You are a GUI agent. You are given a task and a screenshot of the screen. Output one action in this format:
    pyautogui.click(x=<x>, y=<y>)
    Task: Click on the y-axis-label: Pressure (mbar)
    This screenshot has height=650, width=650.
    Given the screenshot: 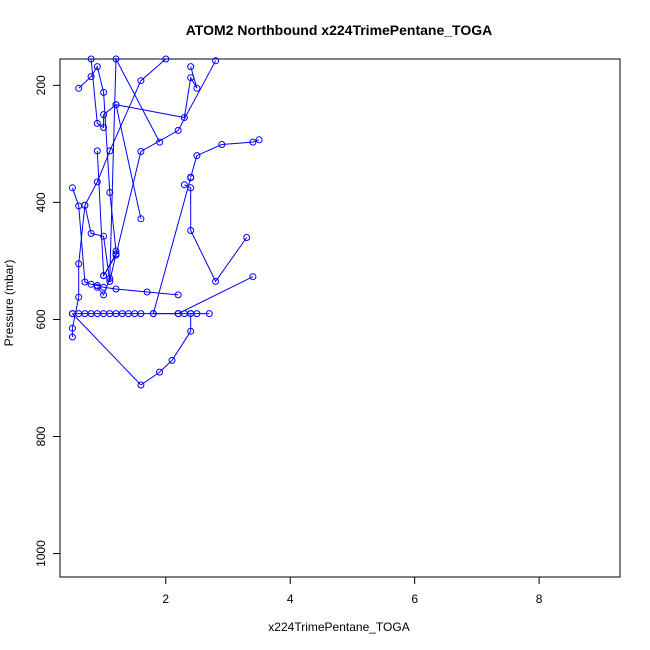 What is the action you would take?
    pyautogui.click(x=9, y=303)
    